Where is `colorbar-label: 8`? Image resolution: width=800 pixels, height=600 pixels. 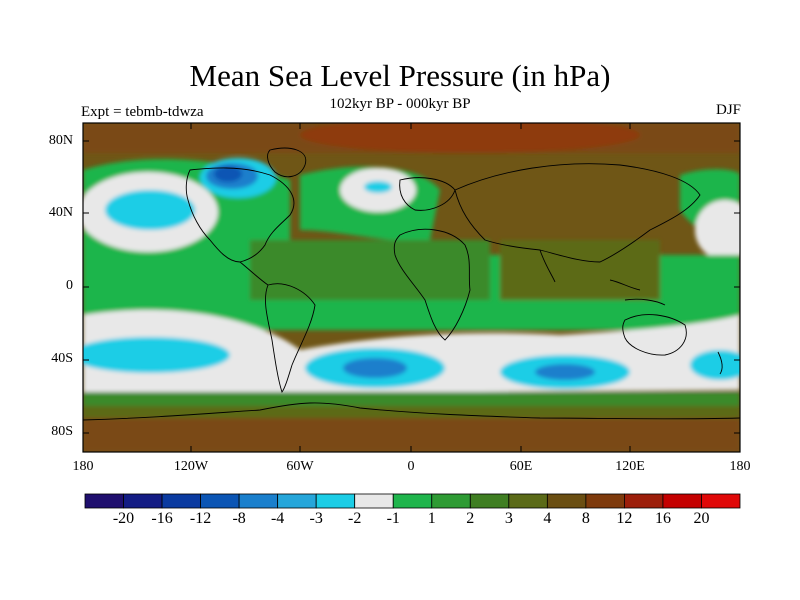
colorbar-label: 8 is located at coordinates (585, 518).